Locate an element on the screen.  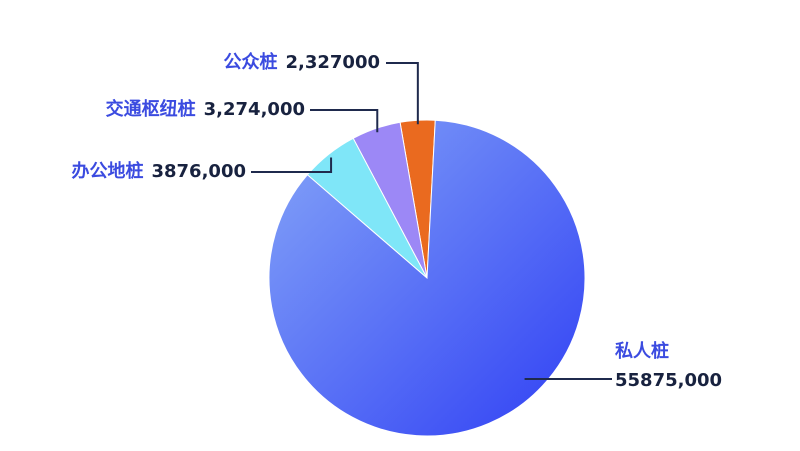
slice-label: 交通枢纽桩 3,274,000 is located at coordinates (205, 109).